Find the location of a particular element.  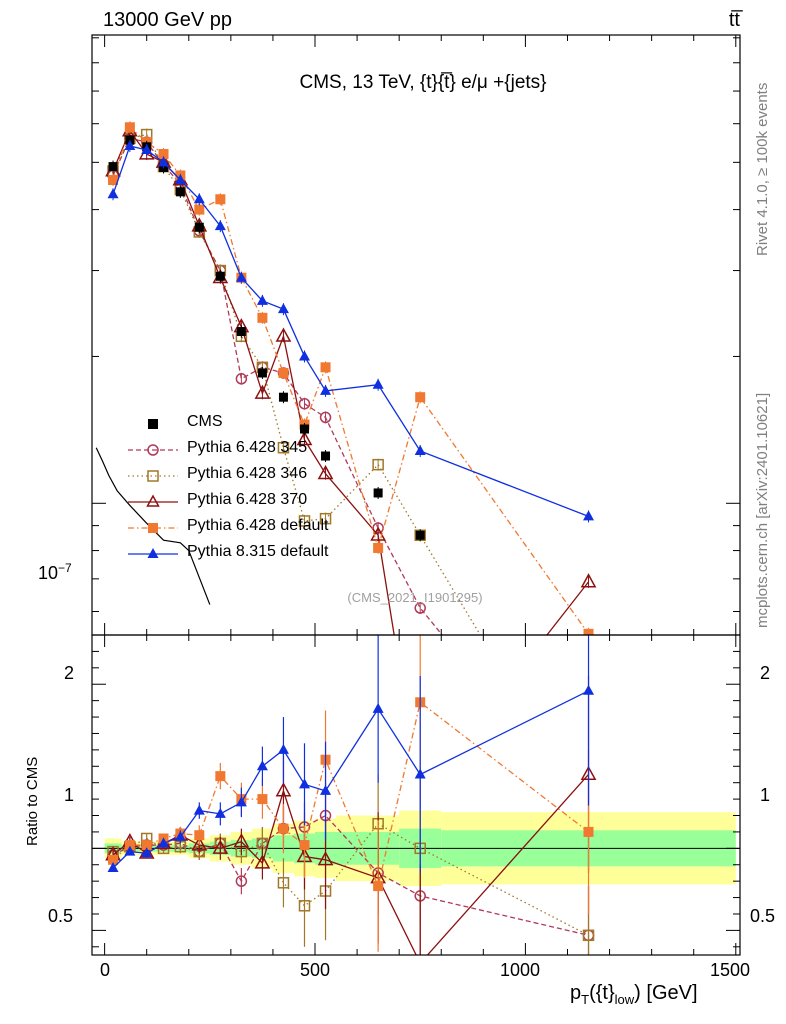

x-axis-label-mid: ({t} is located at coordinates (602, 993).